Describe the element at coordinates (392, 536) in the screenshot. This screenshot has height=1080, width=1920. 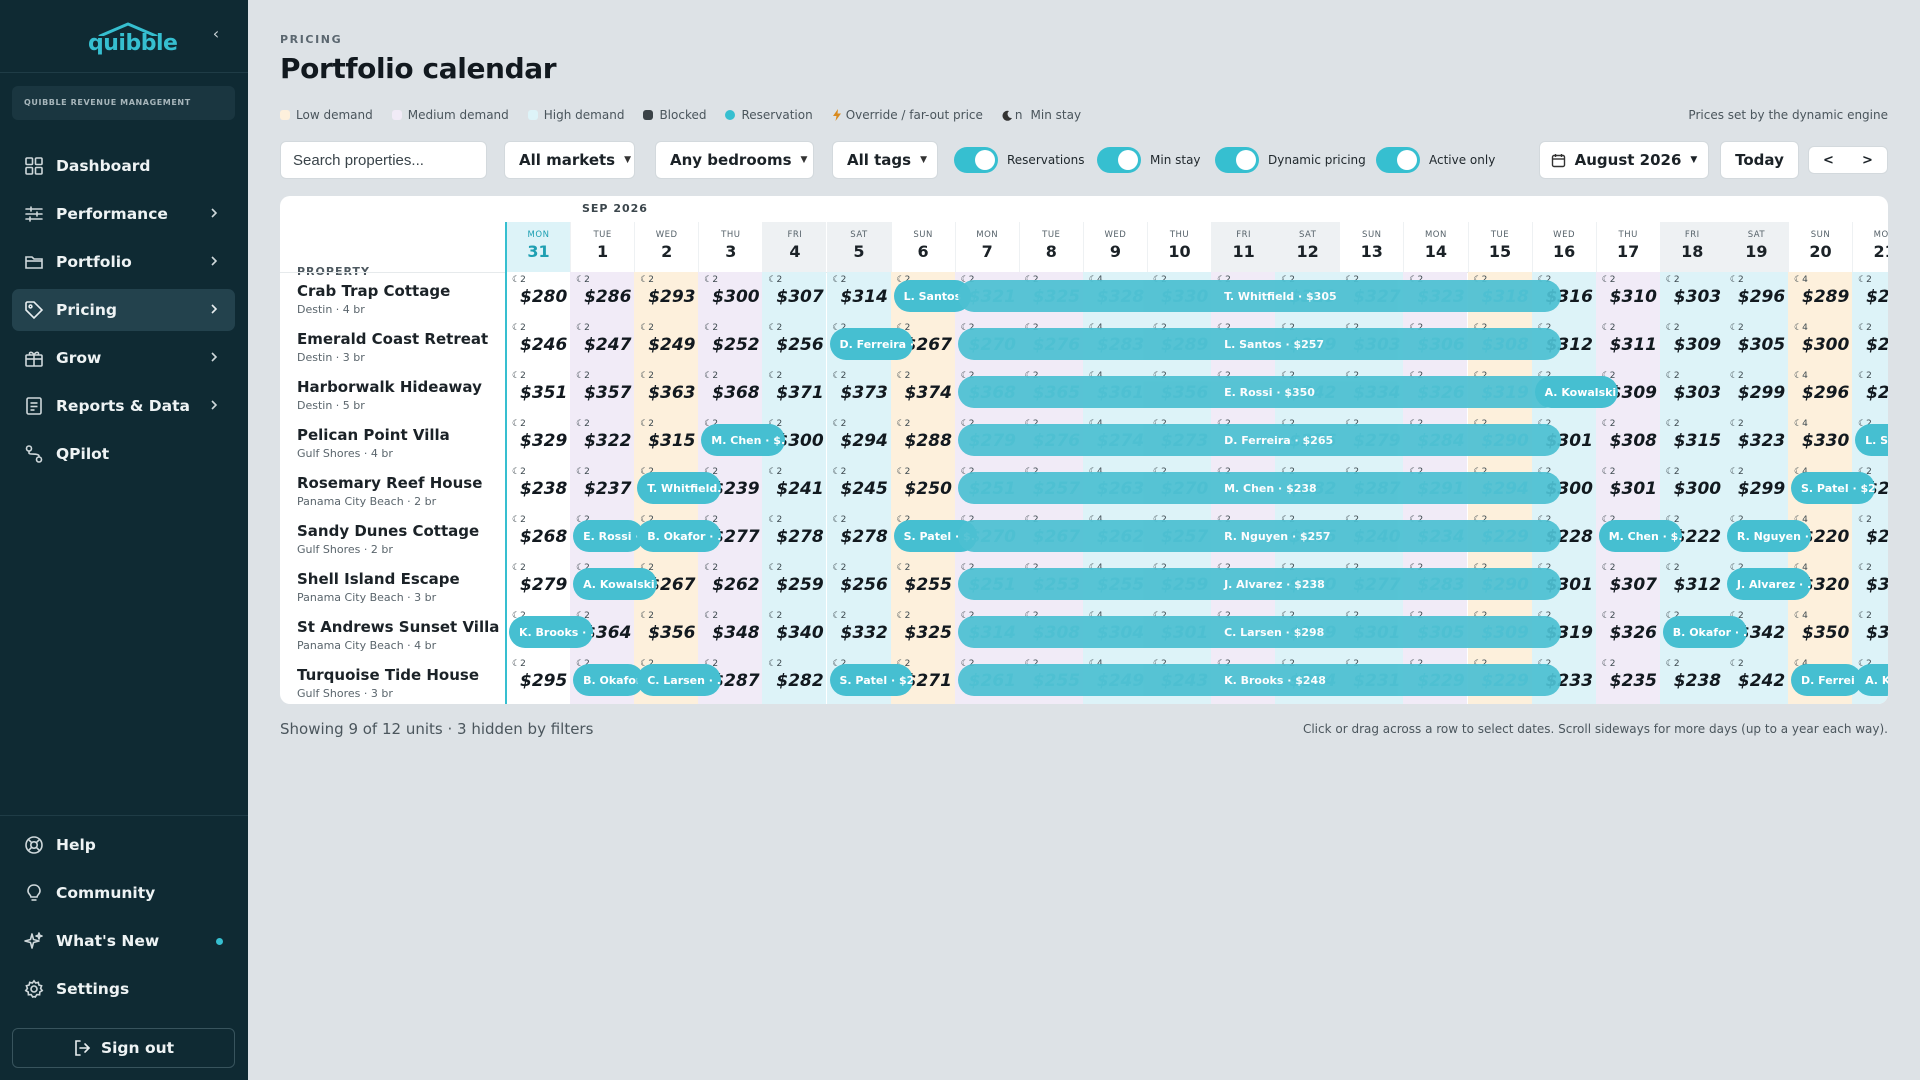
I see `property-row-label: Sandy Dunes Cottage Gulf Shores · 2 br` at that location.